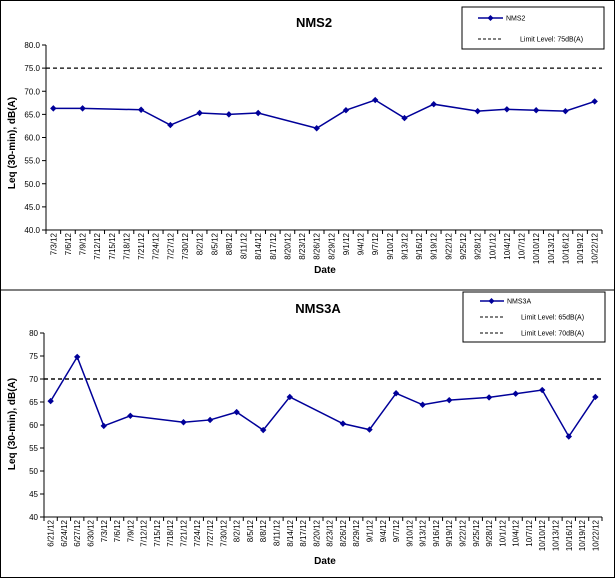  I want to click on x-tick-label: 7/6/12, so click(68, 243).